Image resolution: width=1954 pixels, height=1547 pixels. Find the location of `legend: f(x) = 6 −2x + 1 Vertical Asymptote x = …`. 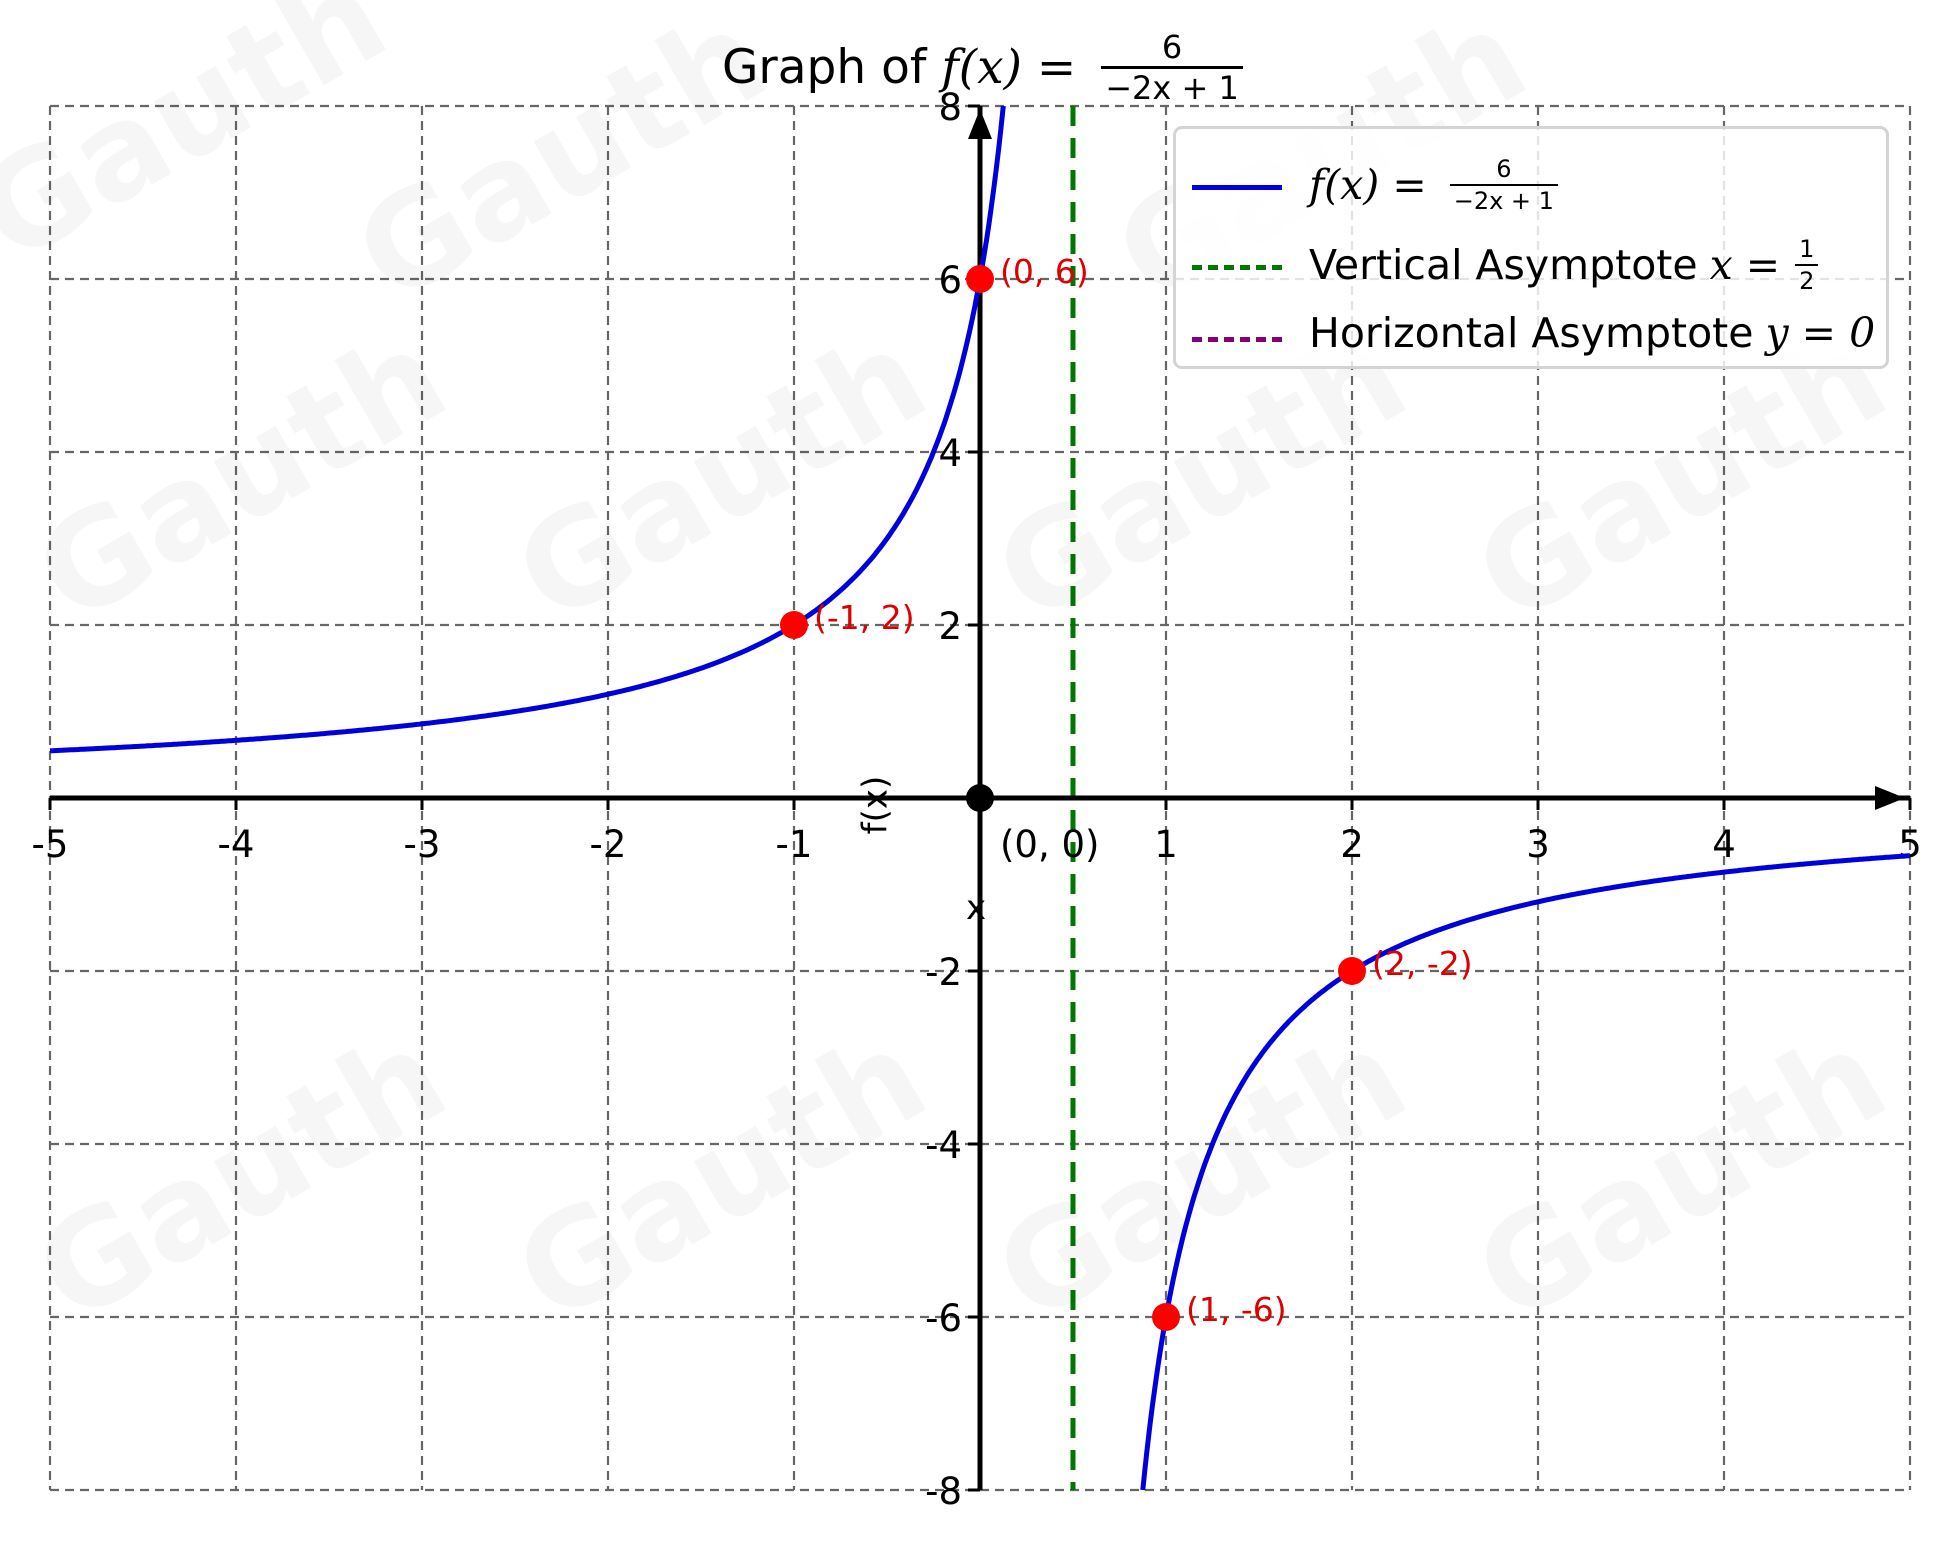

legend: f(x) = 6 −2x + 1 Vertical Asymptote x = … is located at coordinates (1531, 247).